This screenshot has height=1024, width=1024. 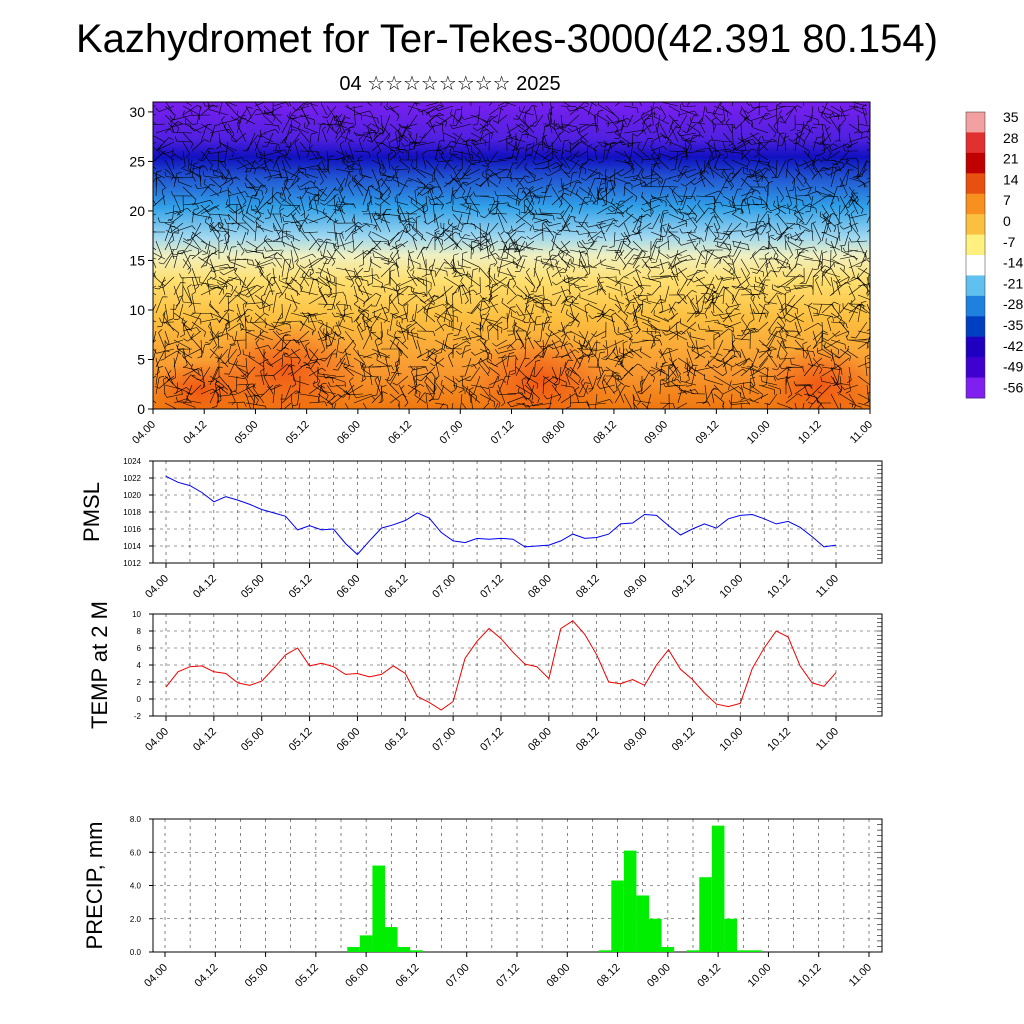 What do you see at coordinates (1013, 367) in the screenshot?
I see `colorbar-label: -49` at bounding box center [1013, 367].